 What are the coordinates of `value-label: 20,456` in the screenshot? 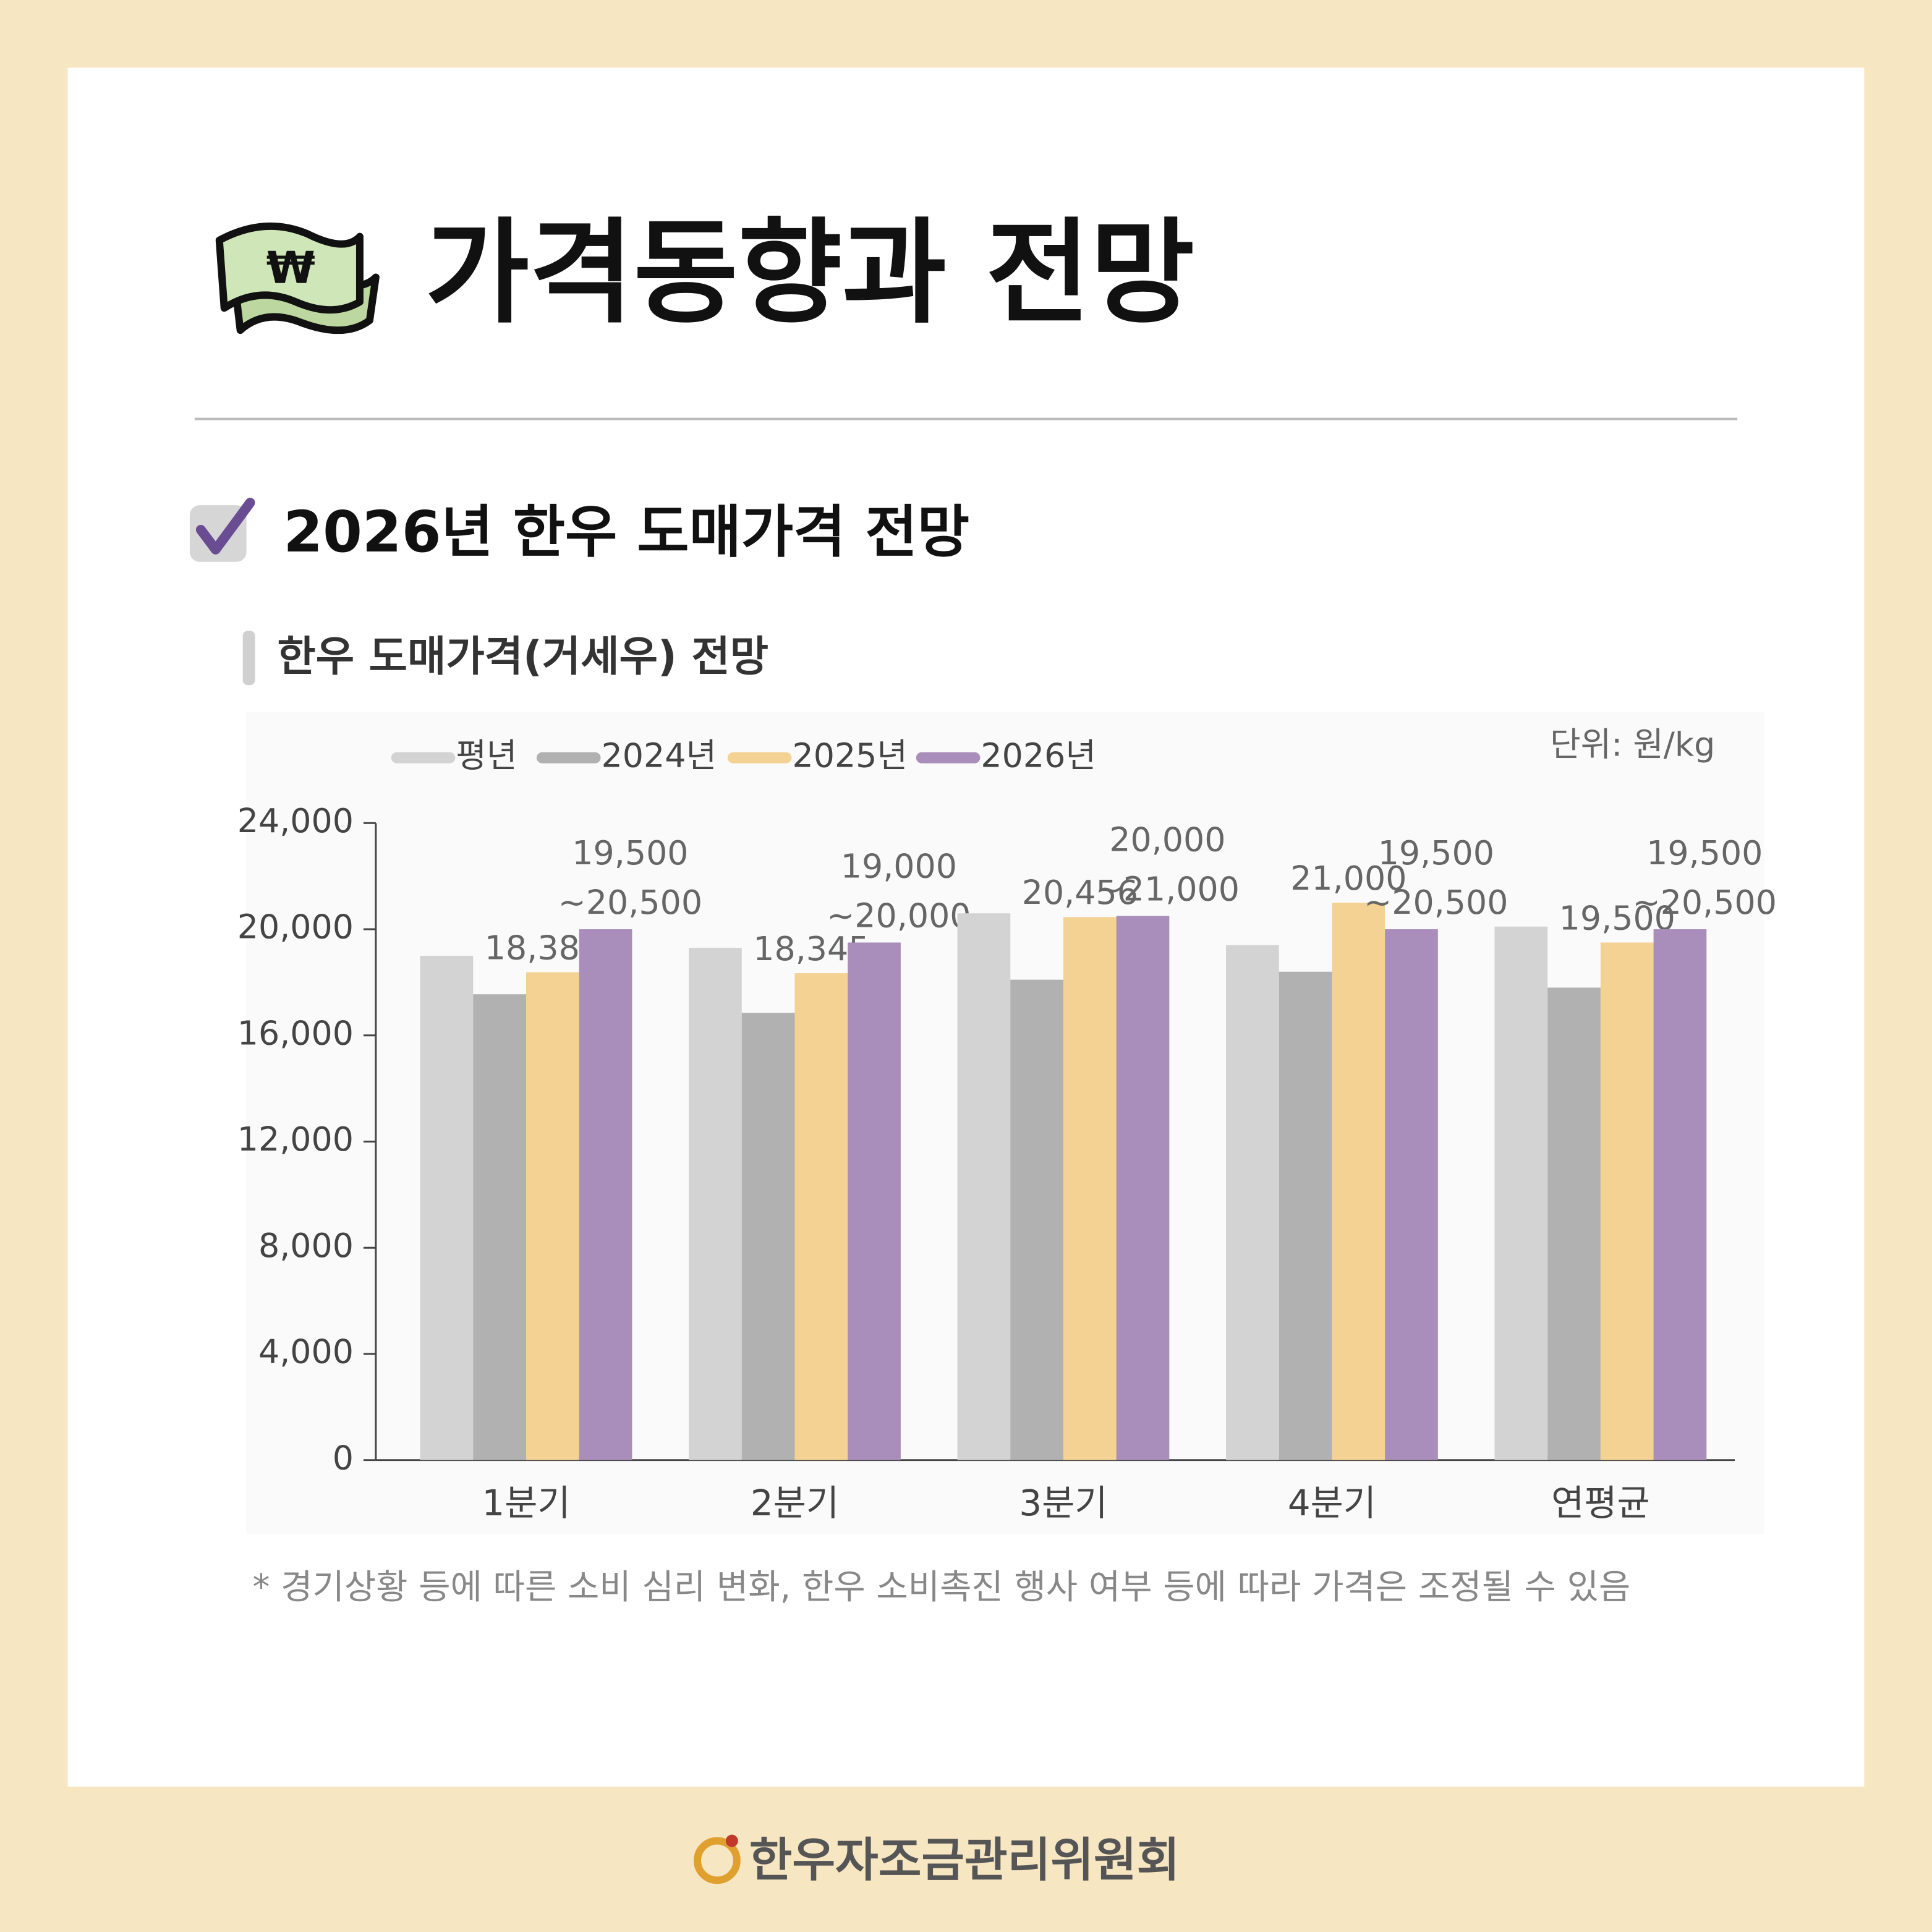 It's located at (1080, 893).